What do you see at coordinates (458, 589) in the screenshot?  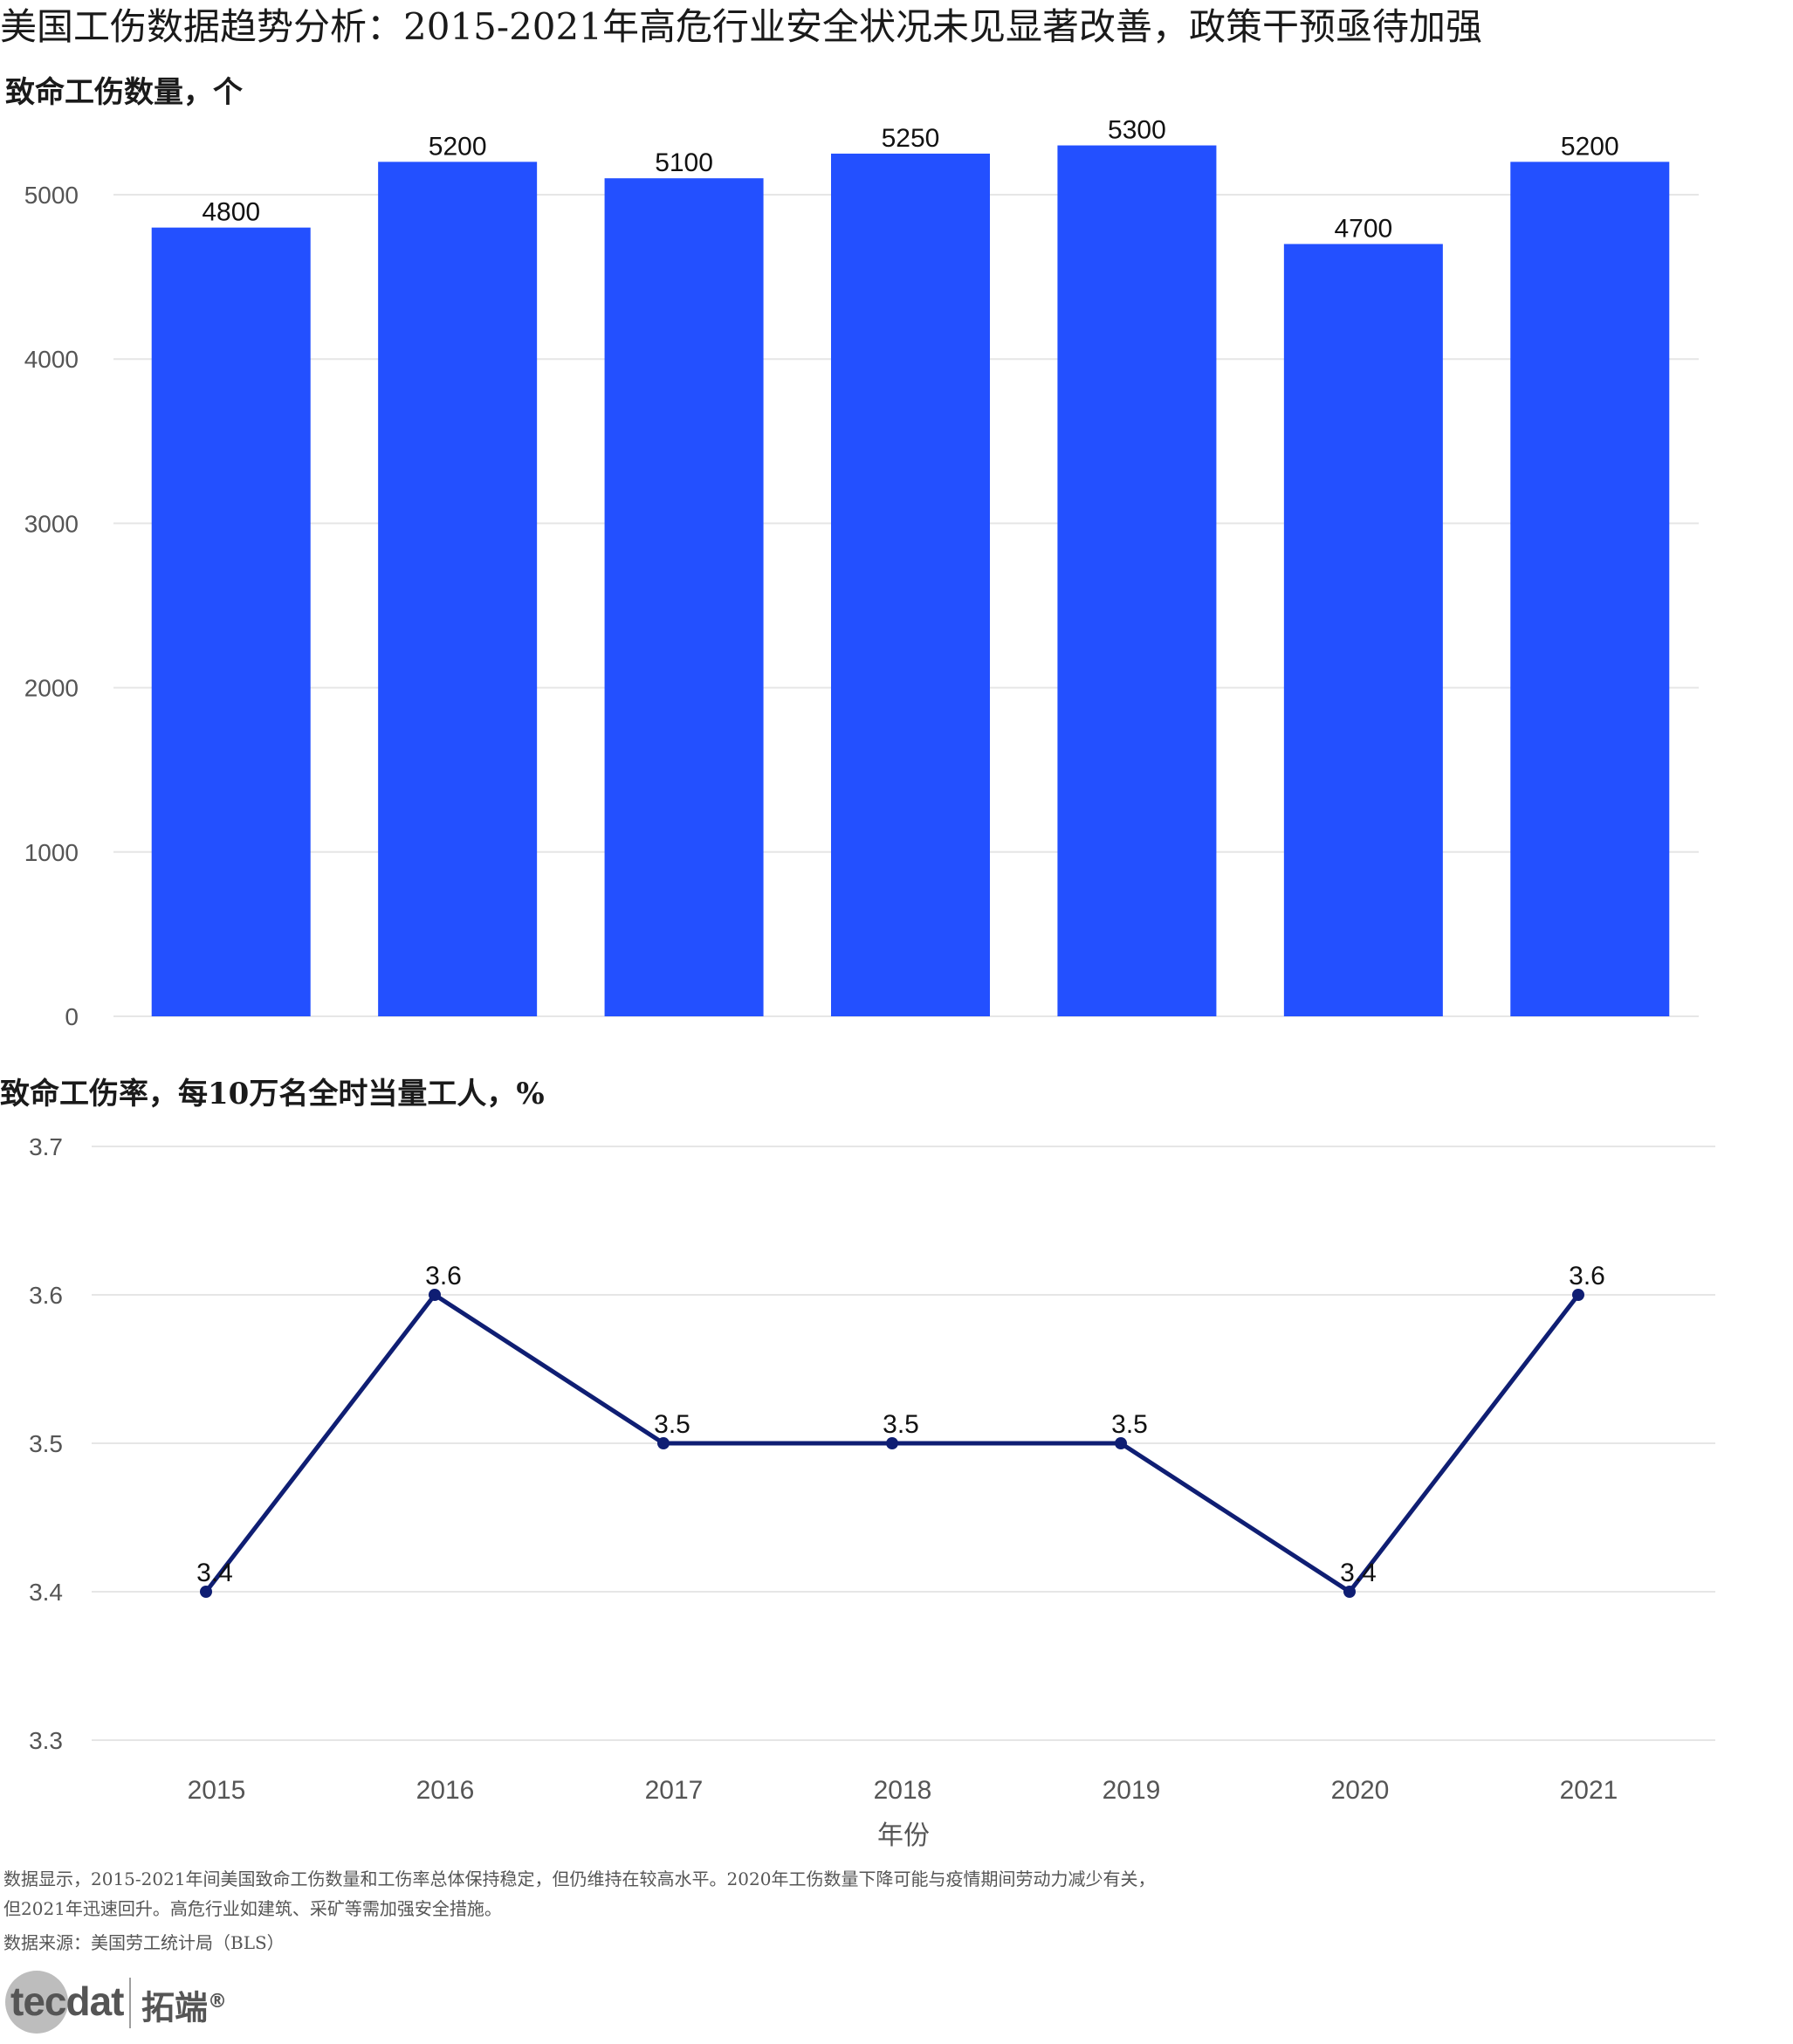 I see `bar-2016` at bounding box center [458, 589].